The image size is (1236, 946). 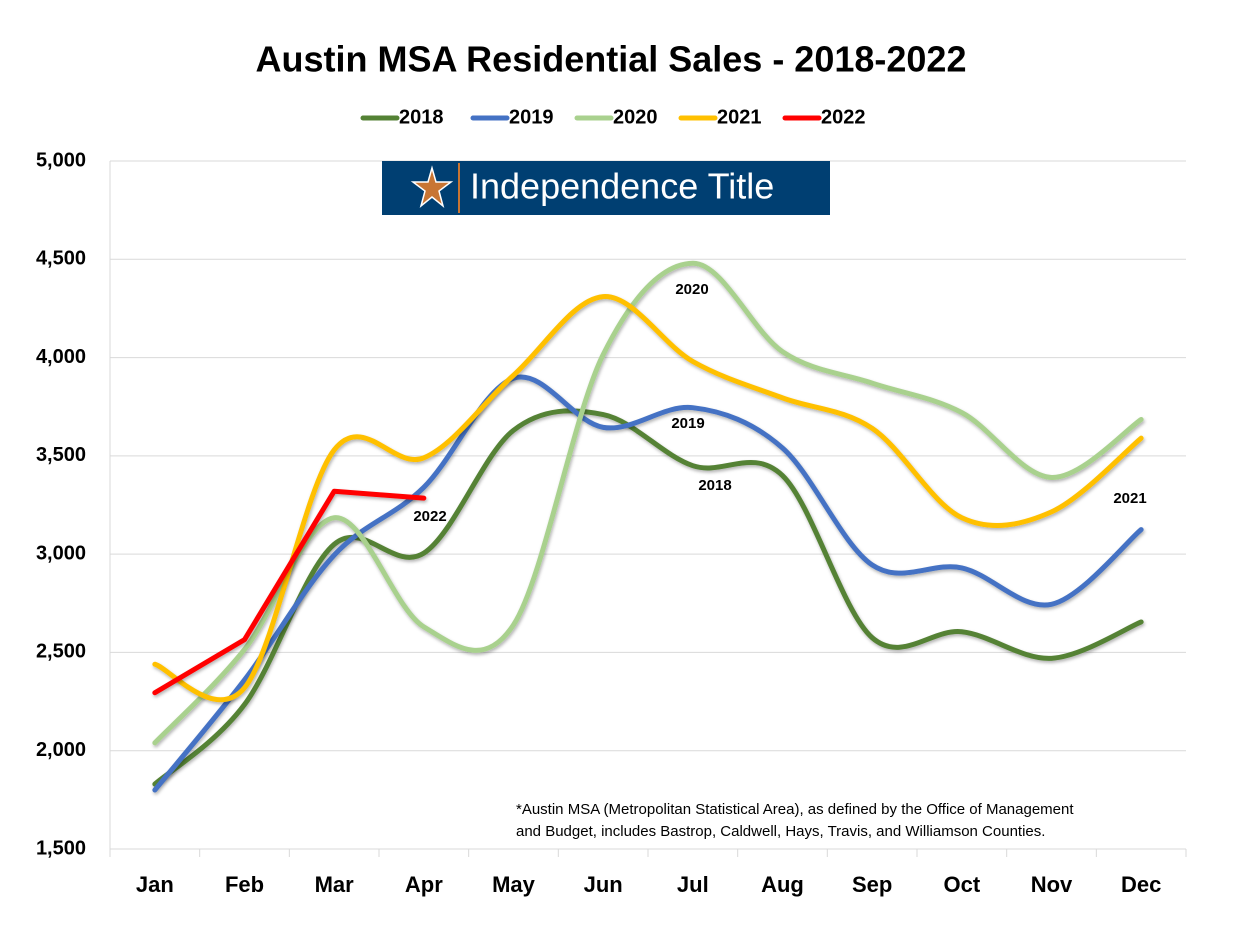 What do you see at coordinates (514, 884) in the screenshot?
I see `x-tick-label: May` at bounding box center [514, 884].